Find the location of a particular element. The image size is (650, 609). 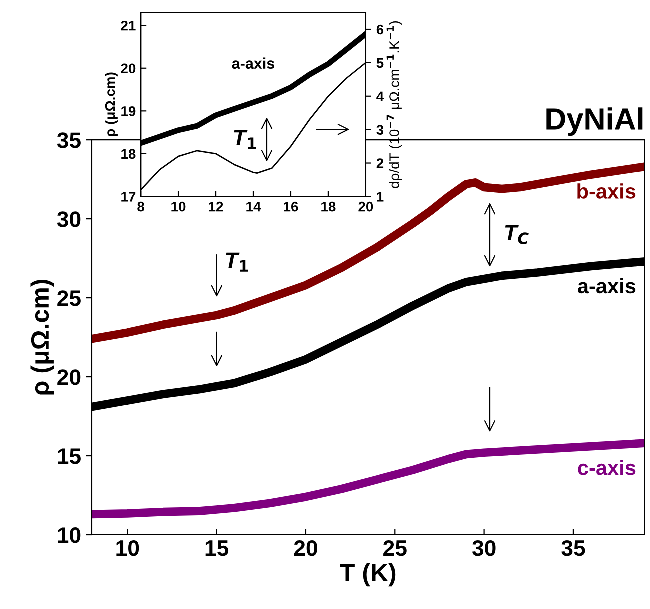

x-axis-title: T (K) is located at coordinates (368, 575).